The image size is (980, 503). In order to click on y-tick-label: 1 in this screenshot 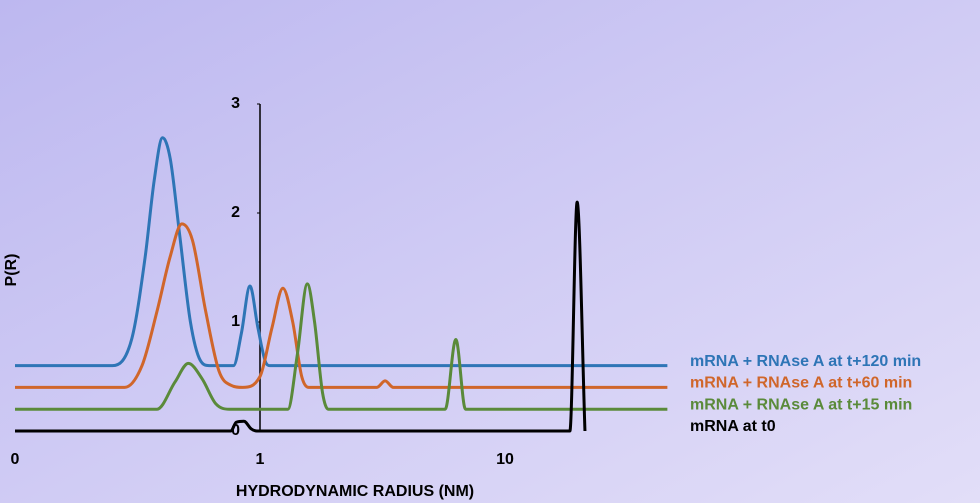, I will do `click(235, 321)`.